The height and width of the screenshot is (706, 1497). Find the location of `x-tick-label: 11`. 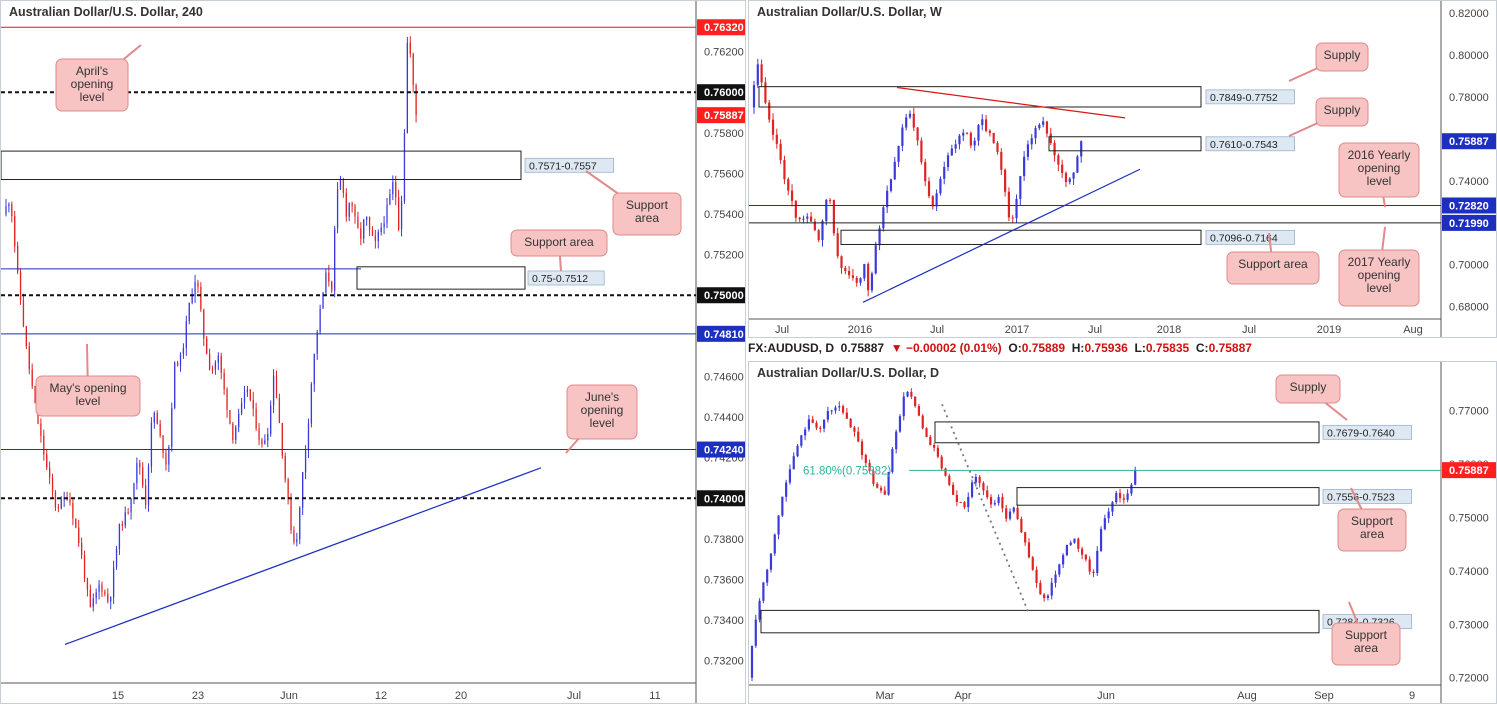

x-tick-label: 11 is located at coordinates (654, 696).